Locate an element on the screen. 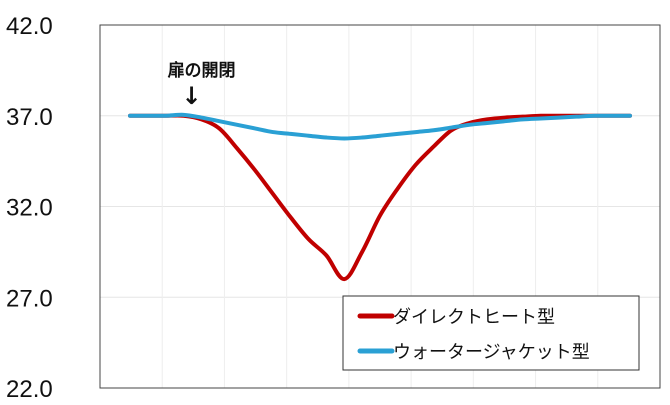  y-tick-label: 22.0 is located at coordinates (29, 389).